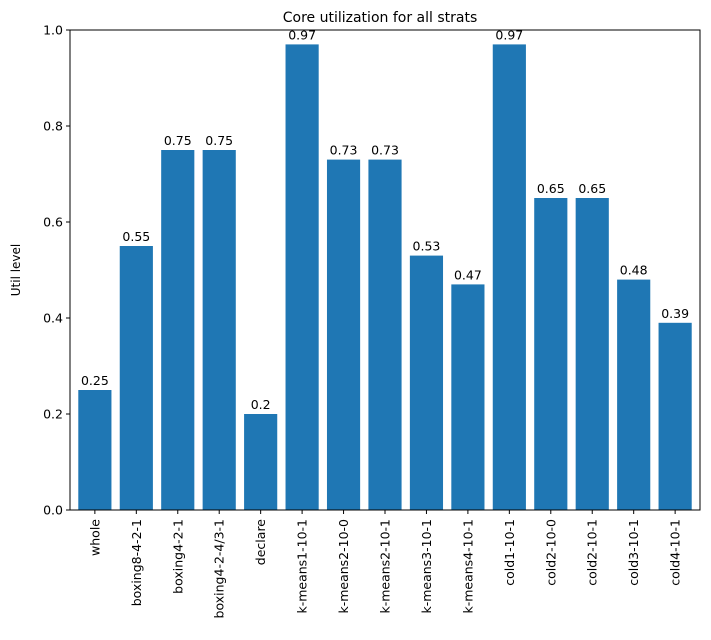 The width and height of the screenshot is (711, 640). I want to click on x-tick-label: cold1-10-1, so click(509, 552).